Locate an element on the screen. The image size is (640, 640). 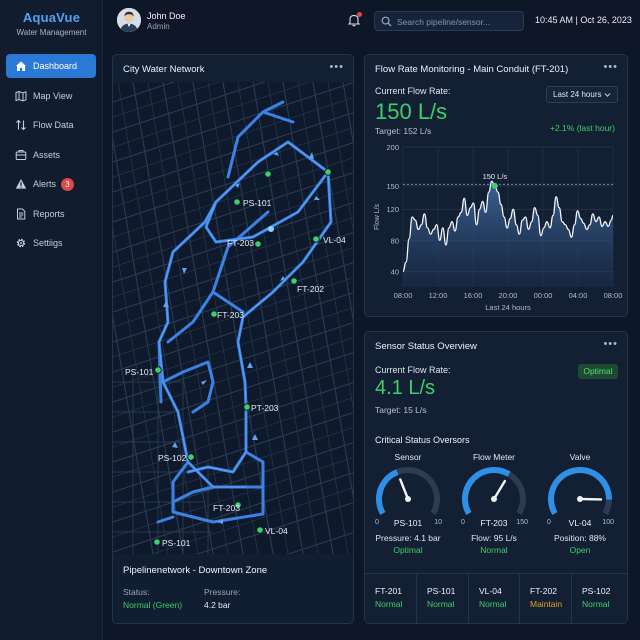
peak-point is located at coordinates (494, 185).